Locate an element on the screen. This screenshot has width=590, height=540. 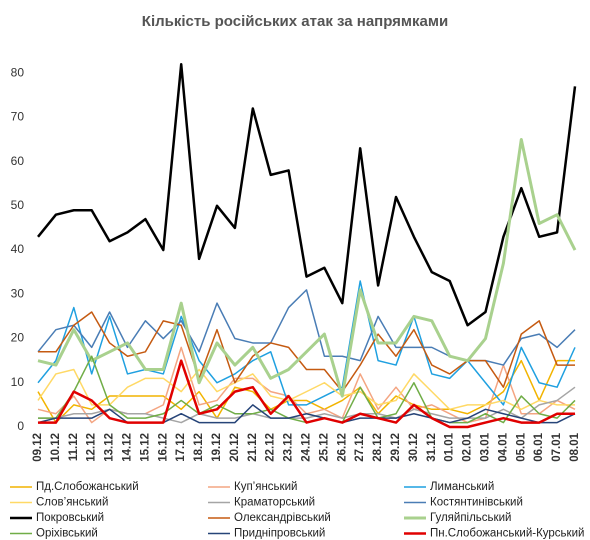
x-tick-label: 09.12 is located at coordinates (38, 447).